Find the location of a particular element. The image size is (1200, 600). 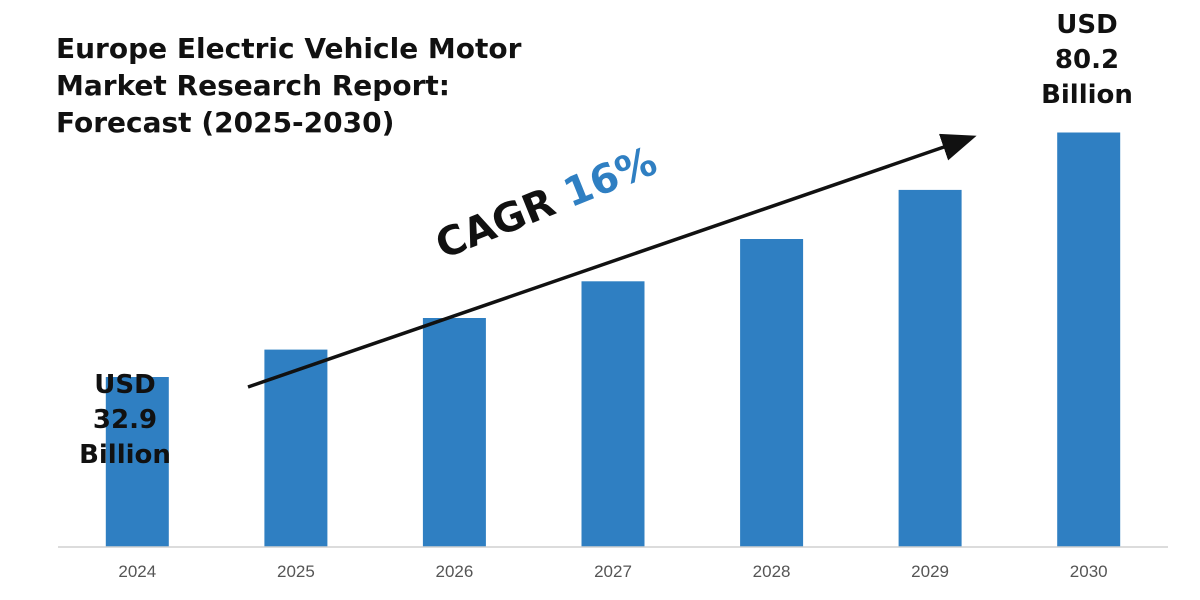

start-value-label: USD 32.9 Billion is located at coordinates (125, 420).